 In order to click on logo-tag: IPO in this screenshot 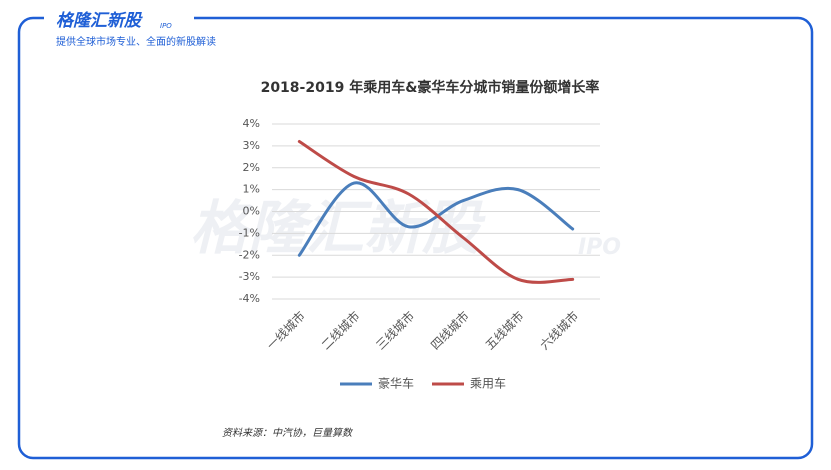, I will do `click(166, 26)`.